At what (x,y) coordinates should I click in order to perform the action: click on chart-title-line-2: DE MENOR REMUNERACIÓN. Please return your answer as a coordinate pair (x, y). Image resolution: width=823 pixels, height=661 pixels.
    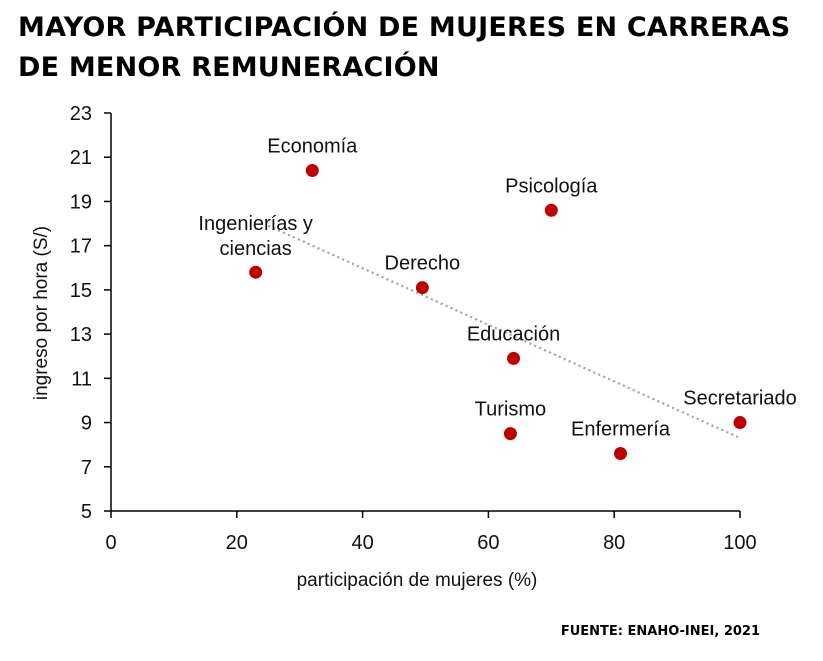
    Looking at the image, I should click on (229, 67).